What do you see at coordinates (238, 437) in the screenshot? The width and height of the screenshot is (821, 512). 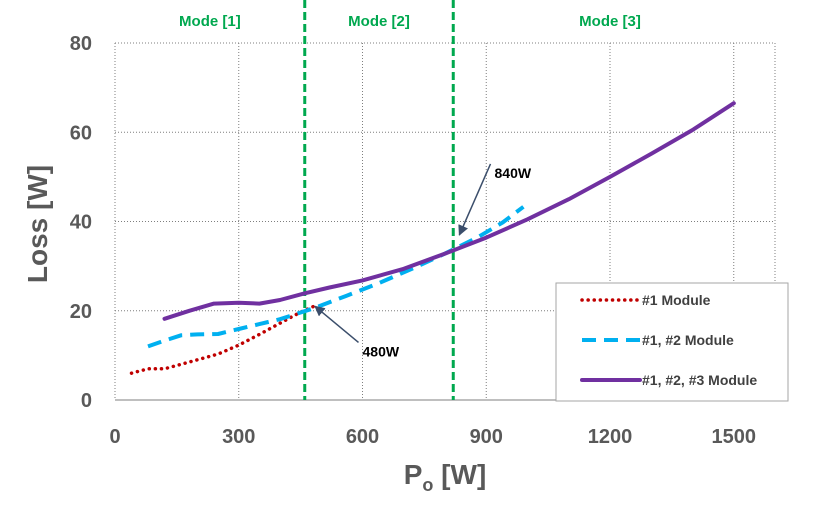 I see `x-tick-label: 300` at bounding box center [238, 437].